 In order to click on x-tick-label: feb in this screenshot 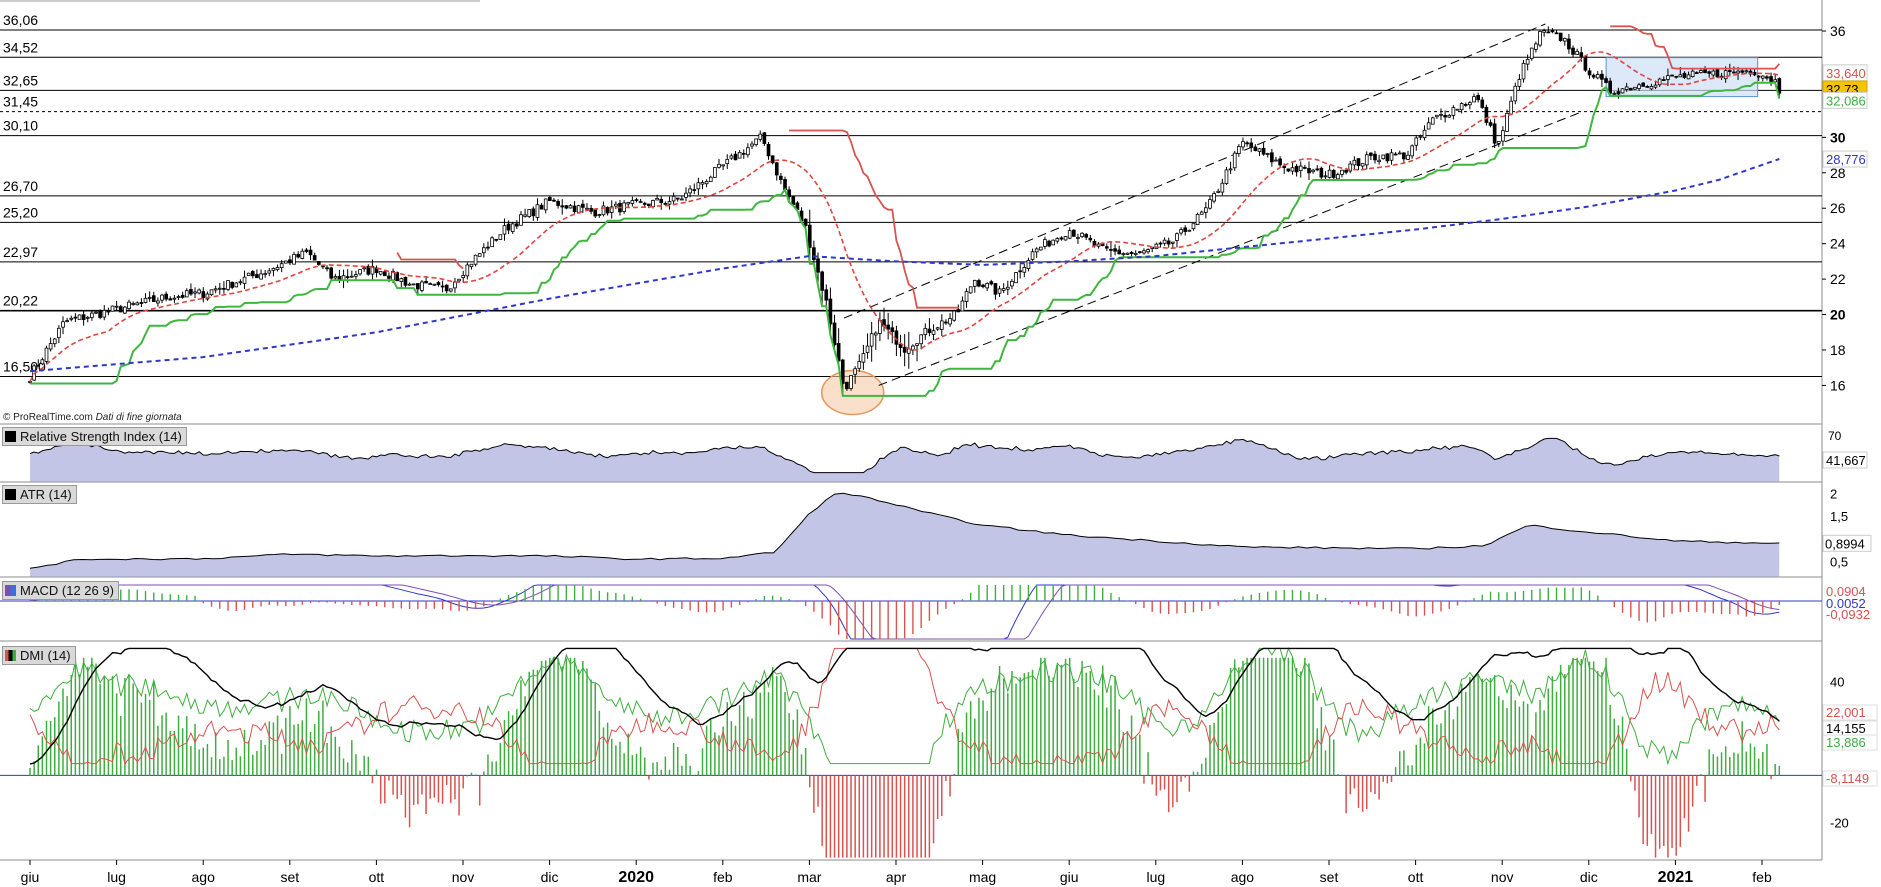, I will do `click(1762, 877)`.